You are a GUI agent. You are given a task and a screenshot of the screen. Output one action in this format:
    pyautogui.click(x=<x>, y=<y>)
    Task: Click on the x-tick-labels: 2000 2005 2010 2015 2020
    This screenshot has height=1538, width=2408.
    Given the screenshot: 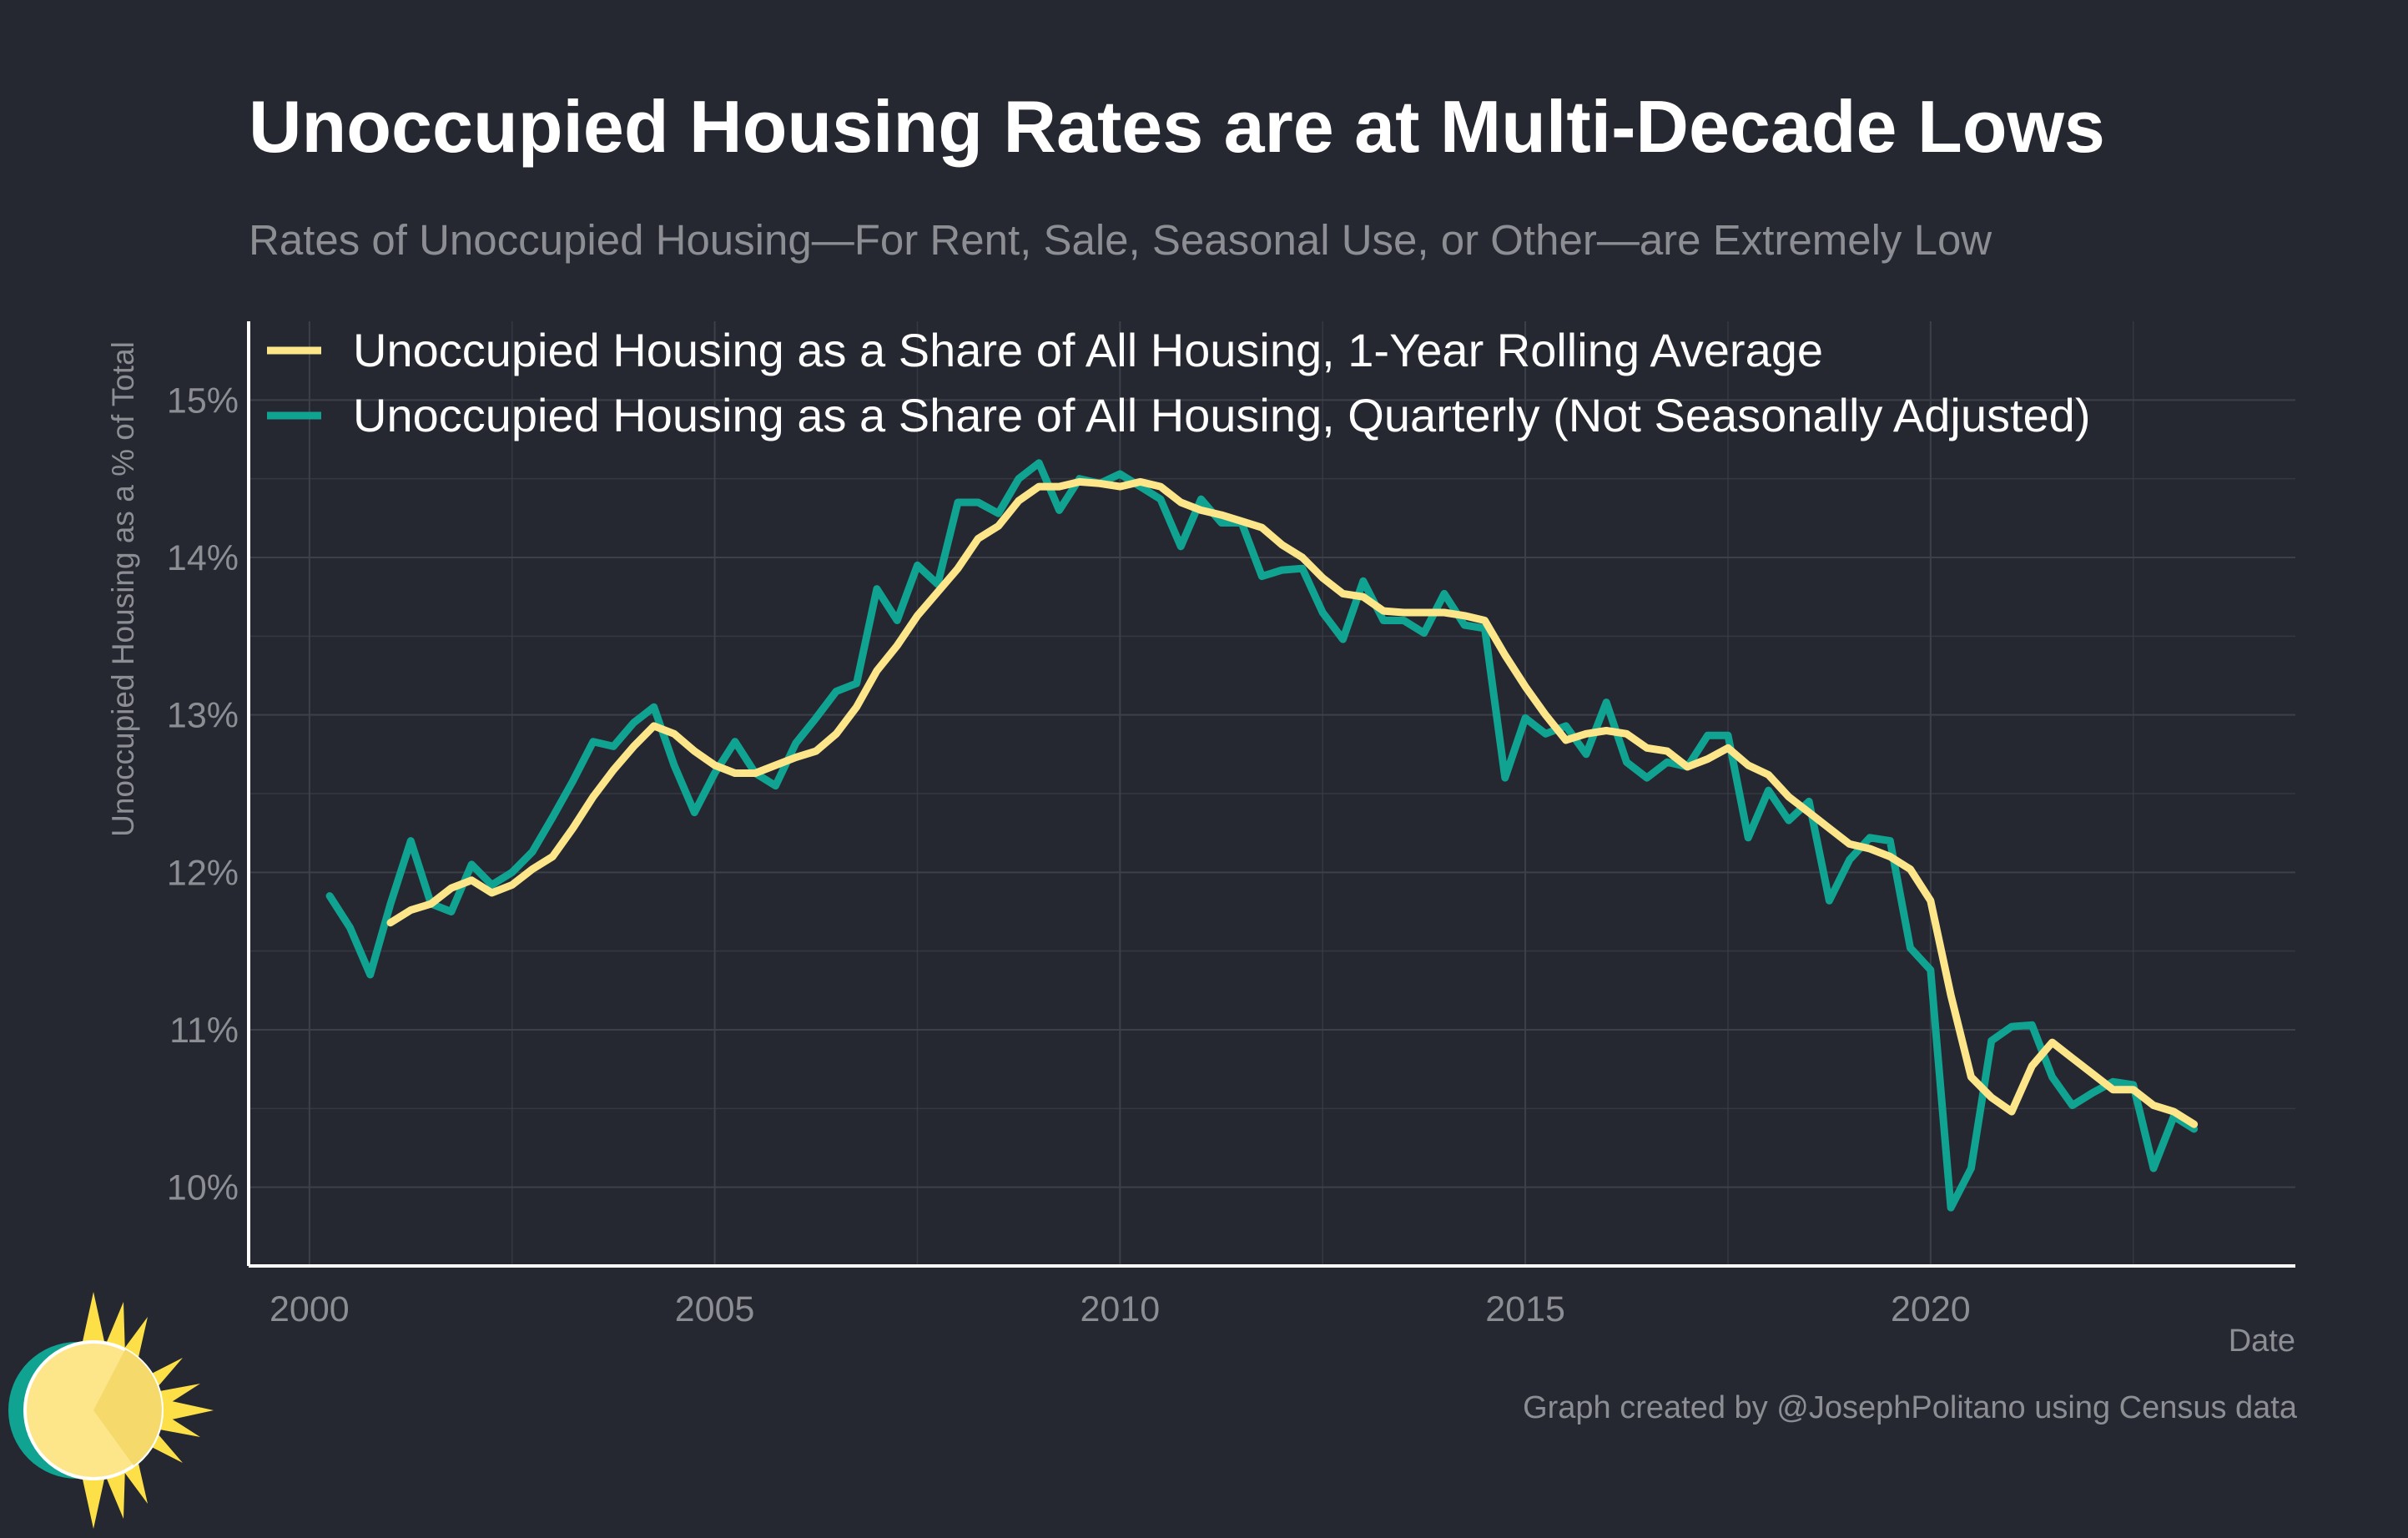 What is the action you would take?
    pyautogui.click(x=1120, y=1309)
    